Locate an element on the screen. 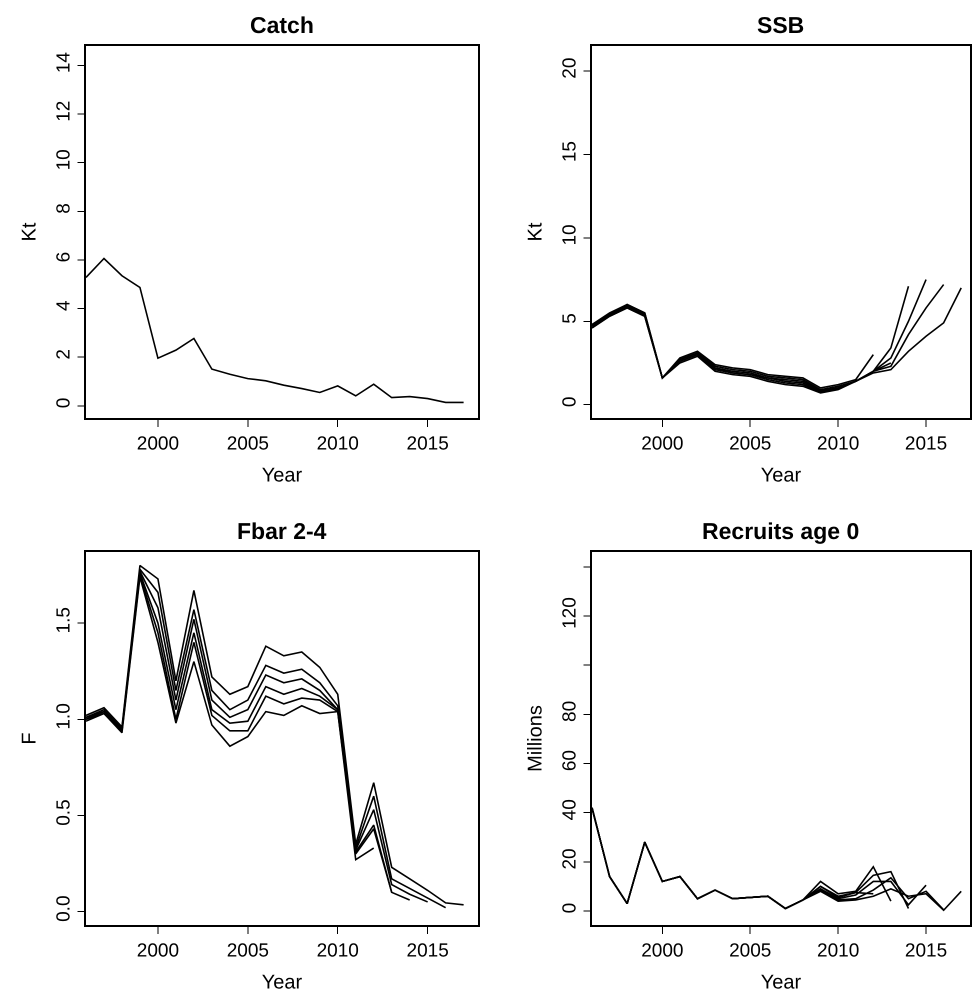 This screenshot has height=997, width=976. y-tick-label: 80 is located at coordinates (570, 711).